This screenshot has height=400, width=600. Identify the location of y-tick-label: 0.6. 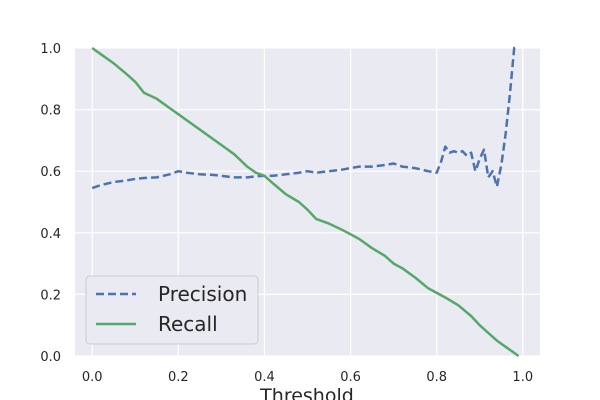
(50, 172).